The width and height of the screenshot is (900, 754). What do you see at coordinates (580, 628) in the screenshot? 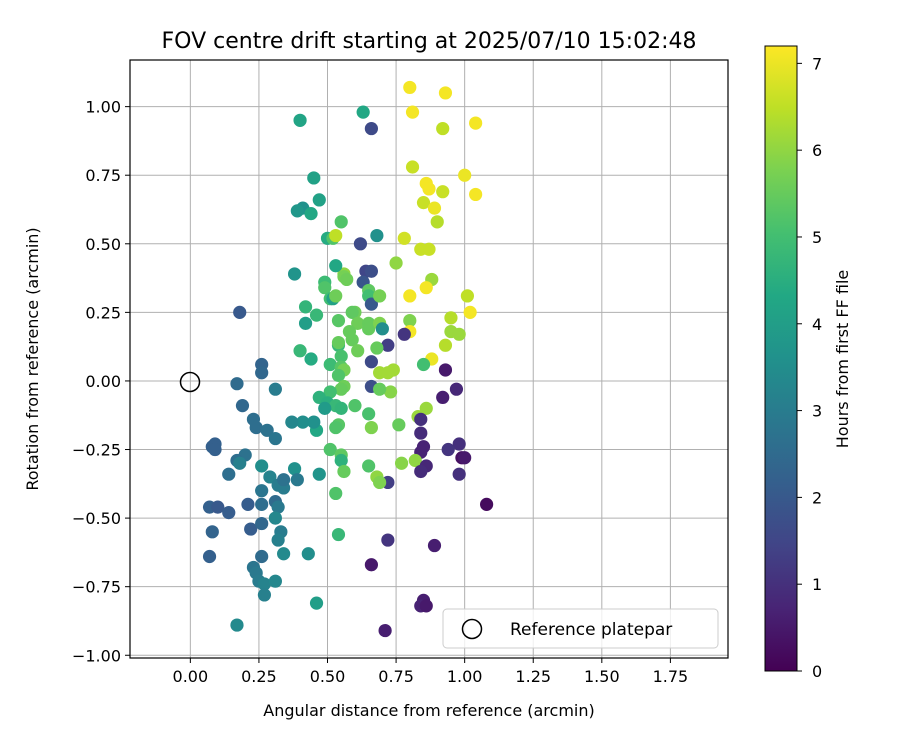
I see `legend: Reference platepar` at bounding box center [580, 628].